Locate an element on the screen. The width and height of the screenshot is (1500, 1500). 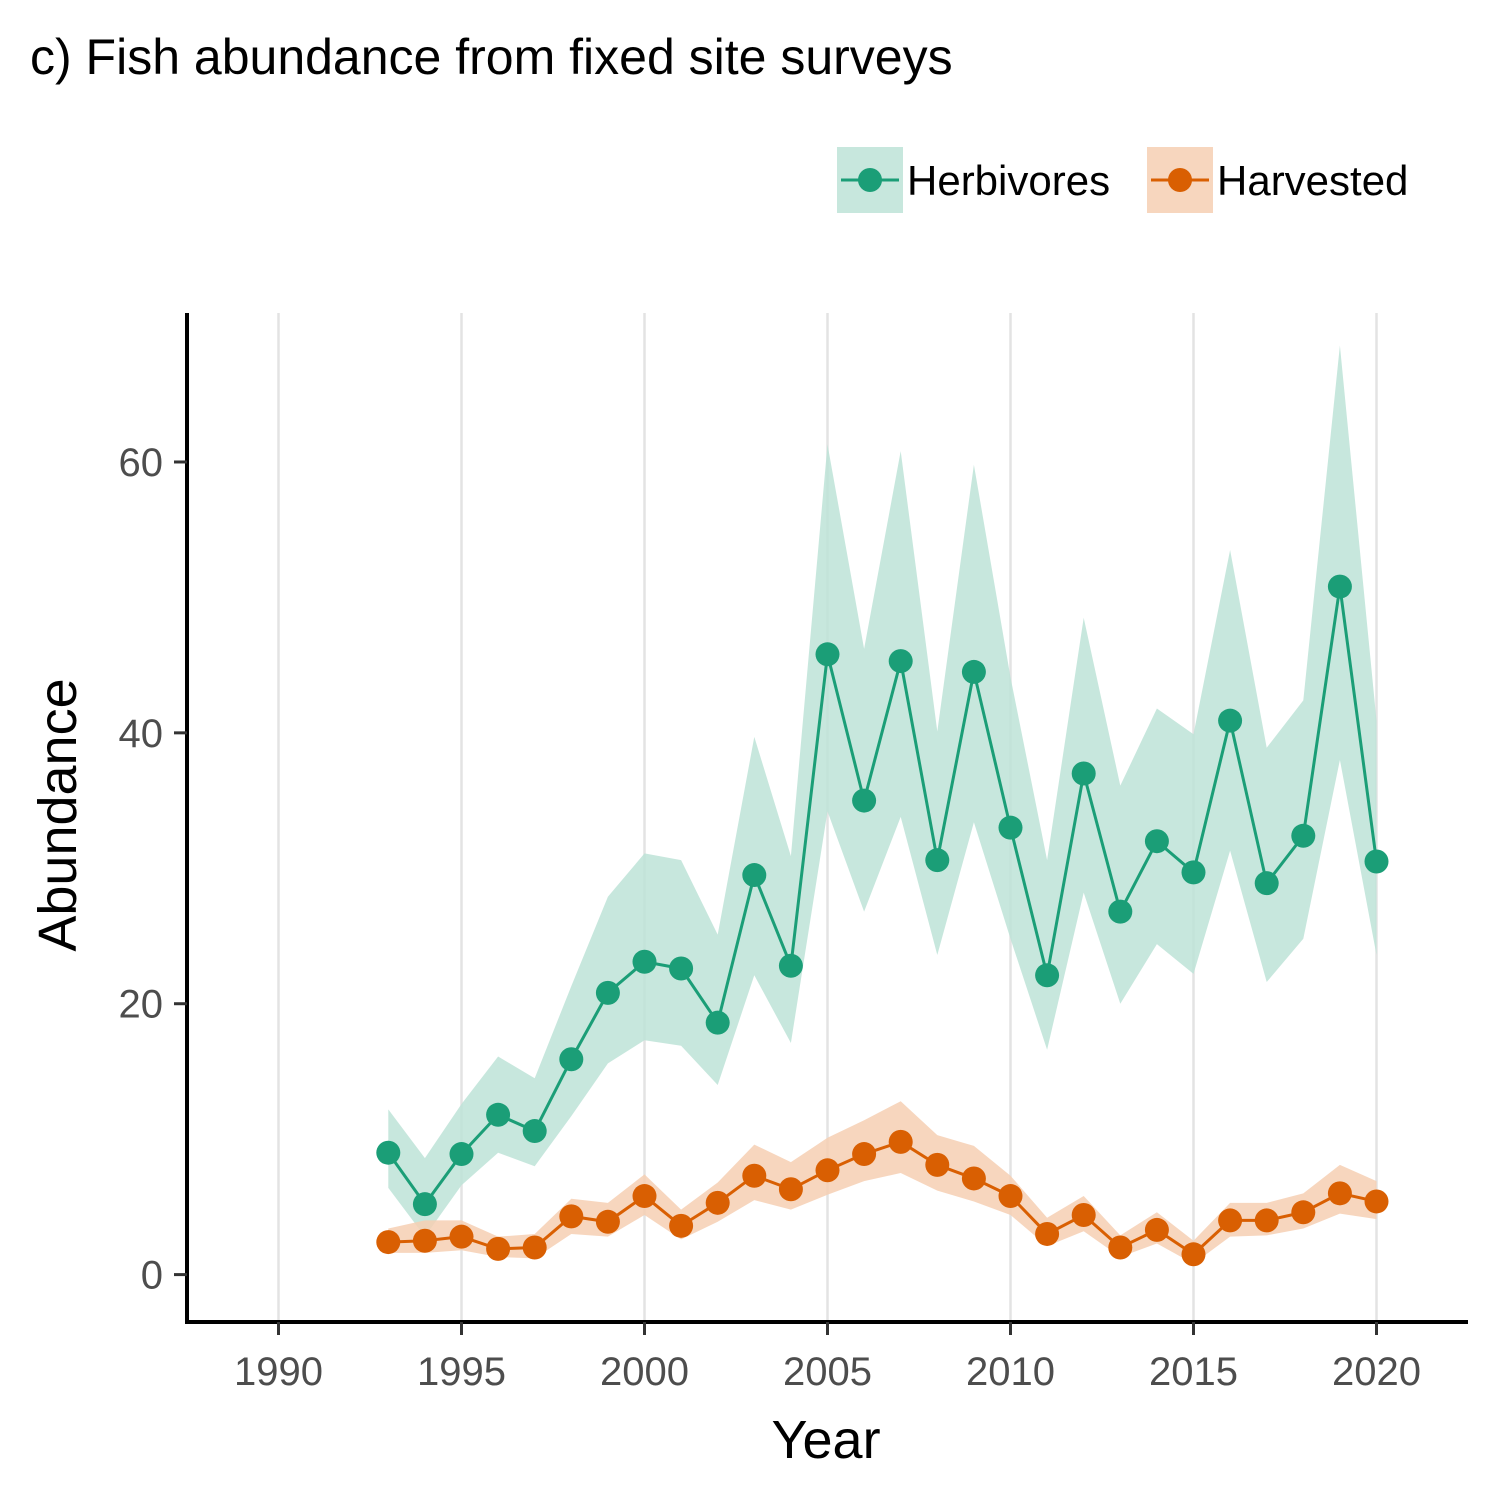
point-herbivores-2013 is located at coordinates (1120, 911).